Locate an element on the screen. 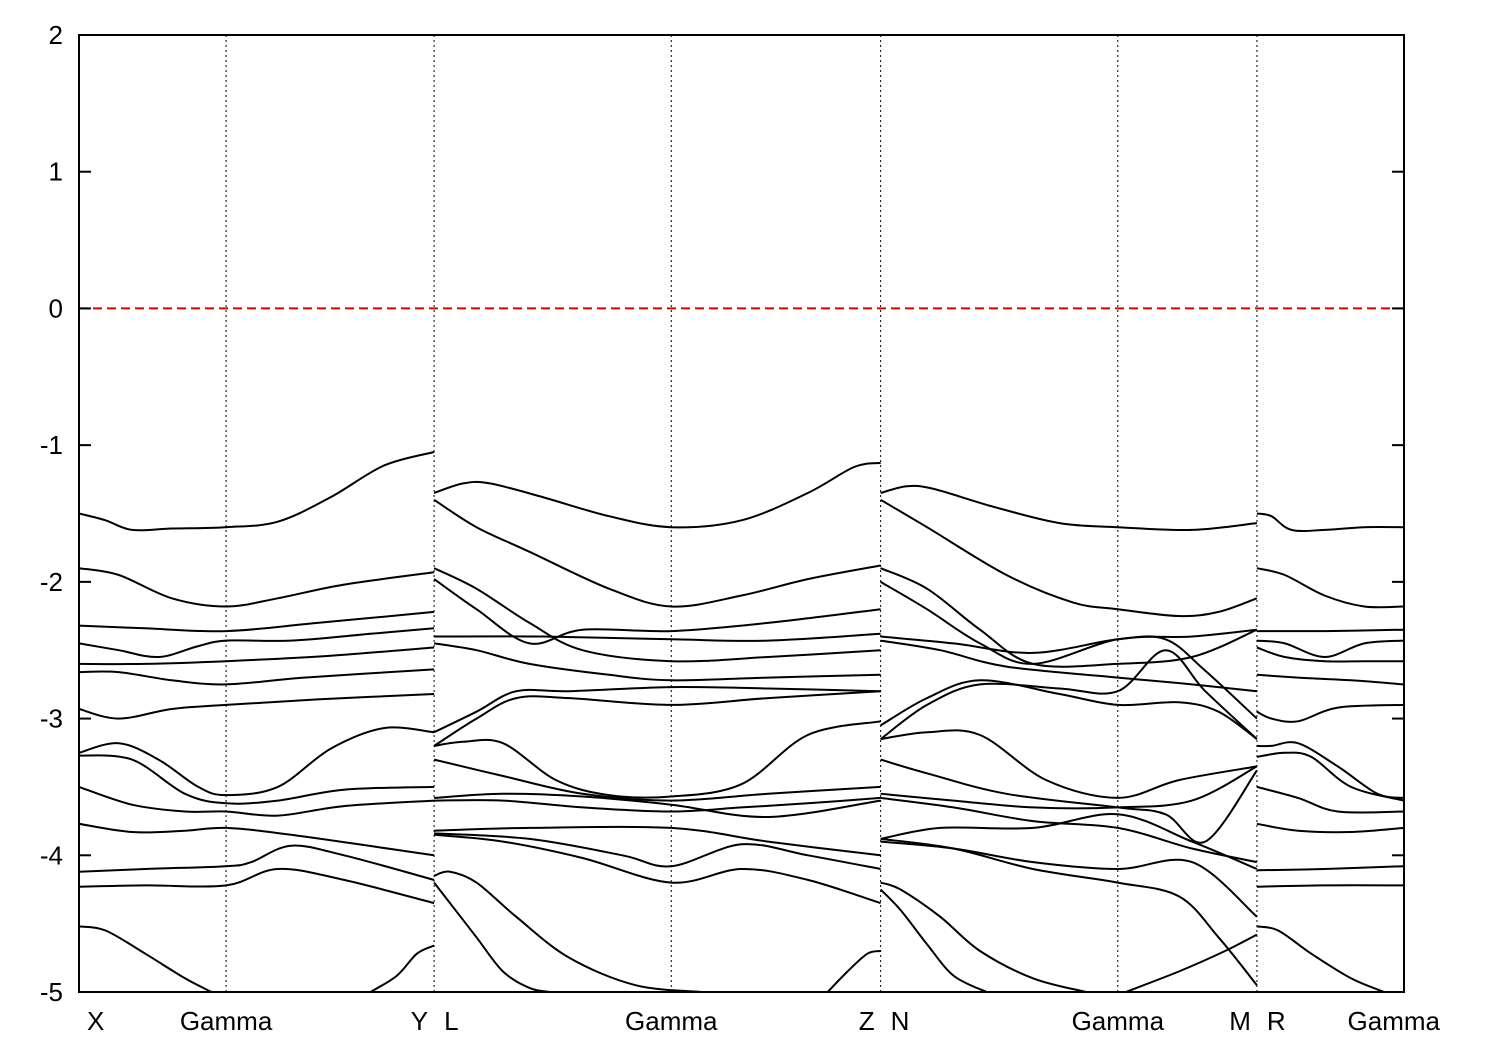 The image size is (1500, 1050). ytick-label-1: 1 is located at coordinates (56, 172).